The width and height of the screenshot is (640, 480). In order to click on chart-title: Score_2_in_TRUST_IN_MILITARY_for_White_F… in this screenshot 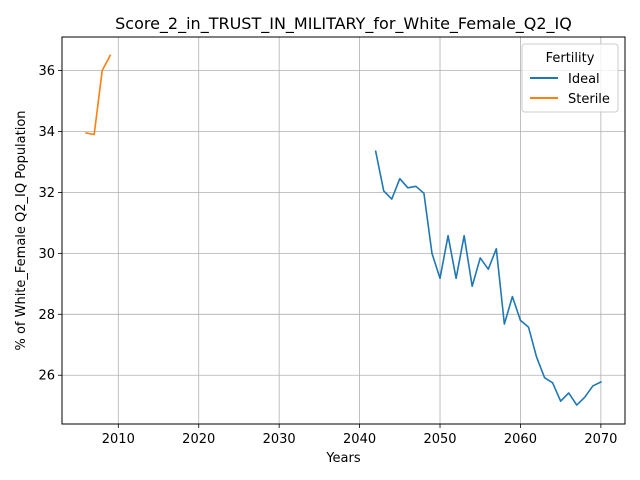, I will do `click(343, 24)`.